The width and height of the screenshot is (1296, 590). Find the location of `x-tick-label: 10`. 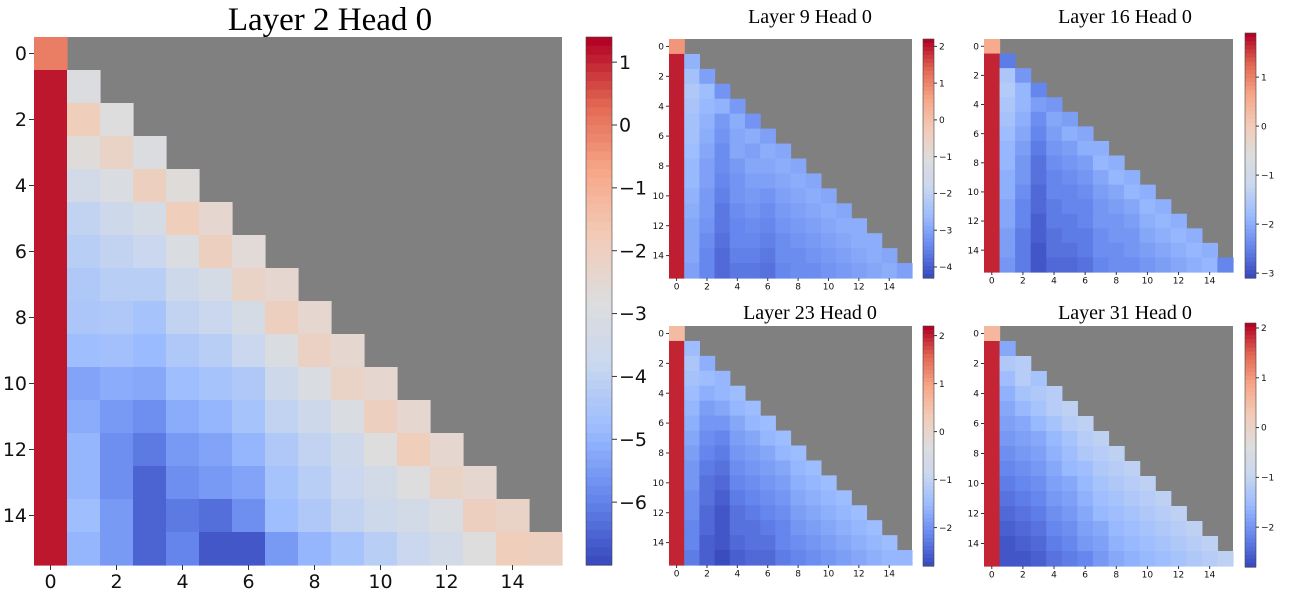

x-tick-label: 10 is located at coordinates (1148, 282).